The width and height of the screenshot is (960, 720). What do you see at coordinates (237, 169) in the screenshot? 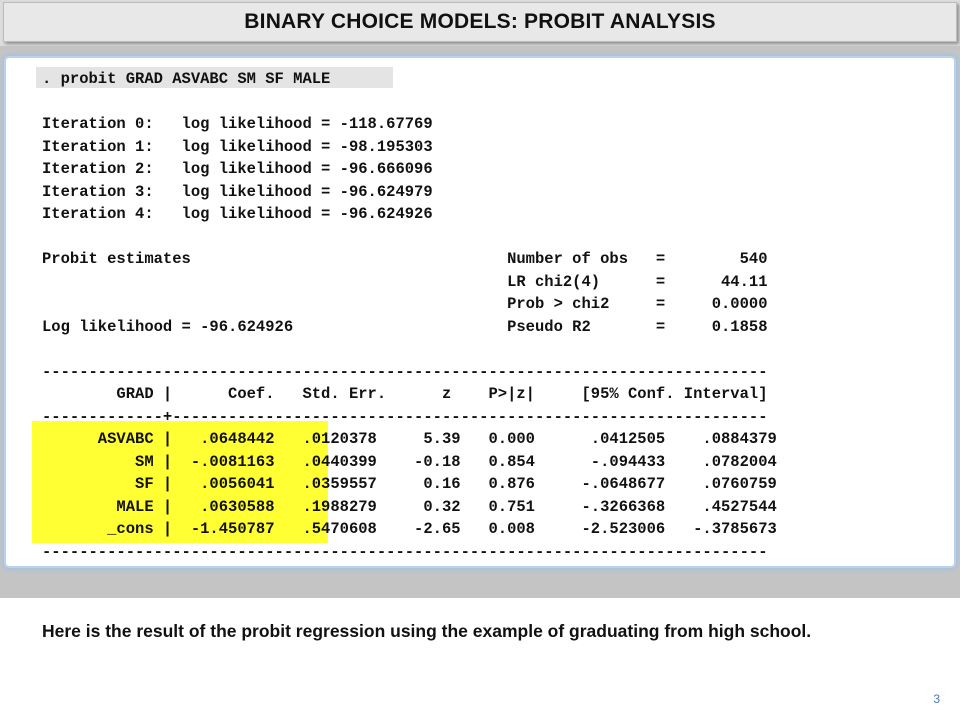
I see `output-line: Iteration 2: log likelihood = -96.666096` at bounding box center [237, 169].